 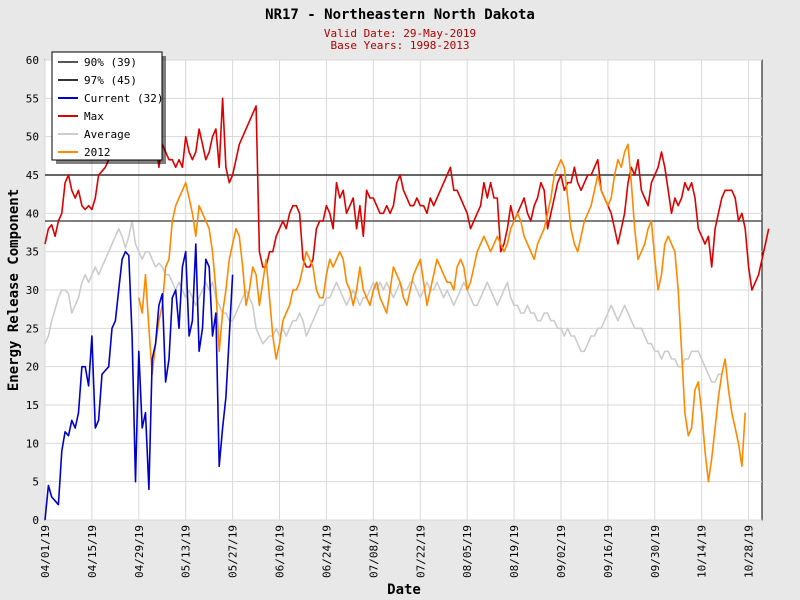 I want to click on chart-subtitle-valid-date: Valid Date: 29-May-2019, so click(x=400, y=33).